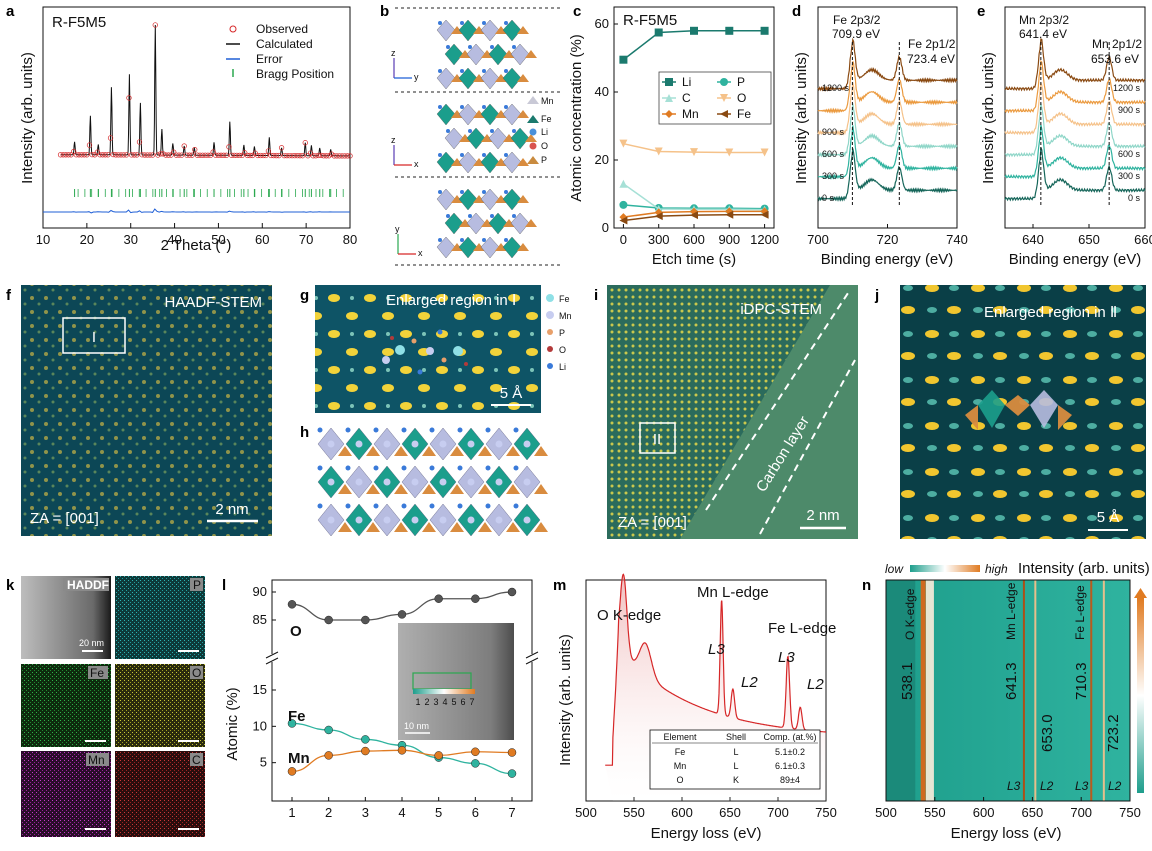 This screenshot has height=851, width=1152. I want to click on l-ytick-label: 5, so click(263, 762).